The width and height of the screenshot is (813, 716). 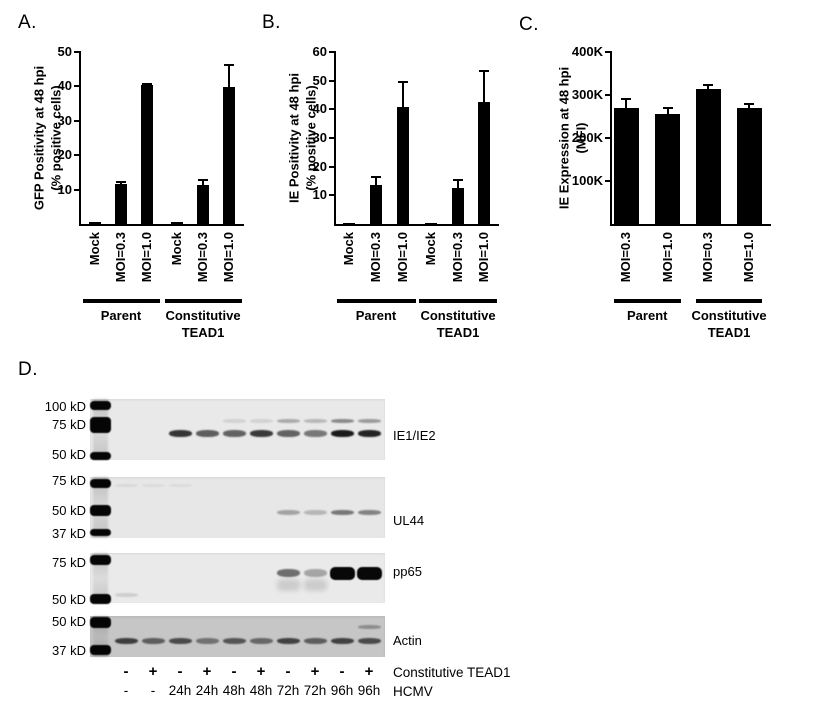 What do you see at coordinates (126, 641) in the screenshot?
I see `band-Actin-lane1-main` at bounding box center [126, 641].